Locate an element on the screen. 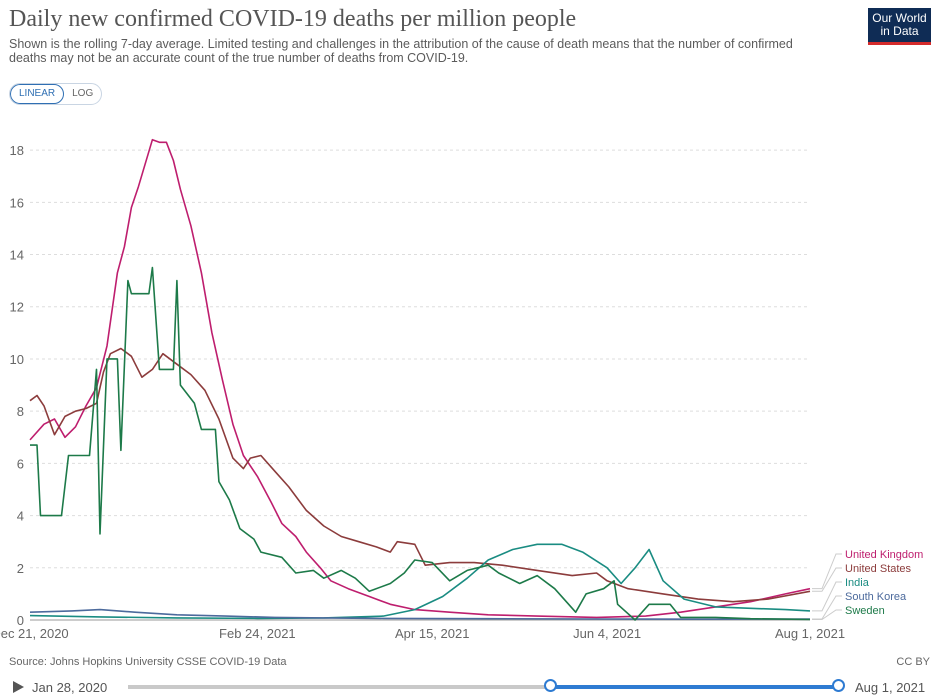  y-tick-label: 14 is located at coordinates (17, 255).